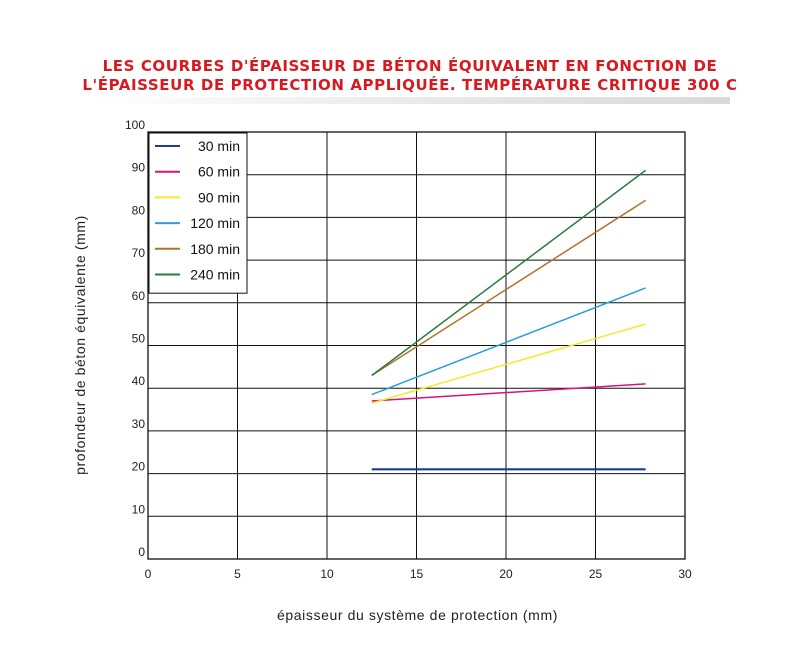 This screenshot has height=653, width=811. Describe the element at coordinates (417, 615) in the screenshot. I see `x-axis-label: épaisseur du système de protection (mm)` at that location.